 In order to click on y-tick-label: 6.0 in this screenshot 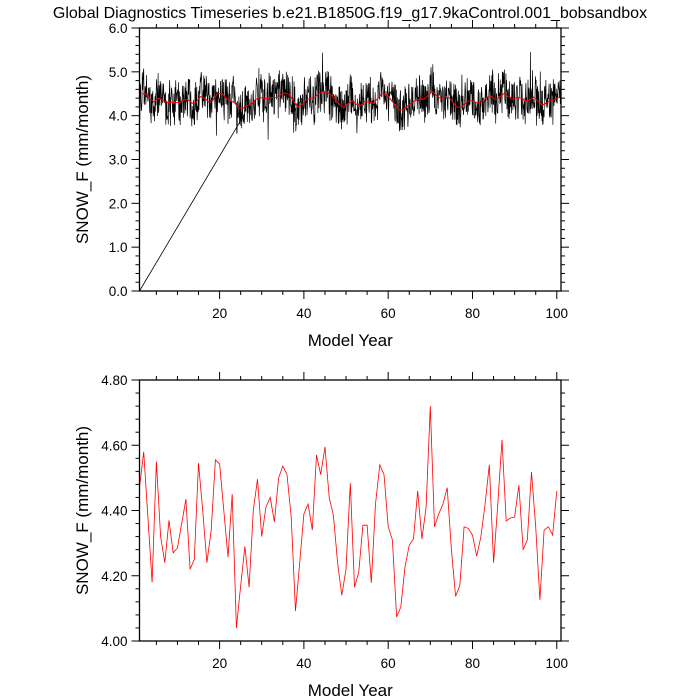, I will do `click(118, 28)`.